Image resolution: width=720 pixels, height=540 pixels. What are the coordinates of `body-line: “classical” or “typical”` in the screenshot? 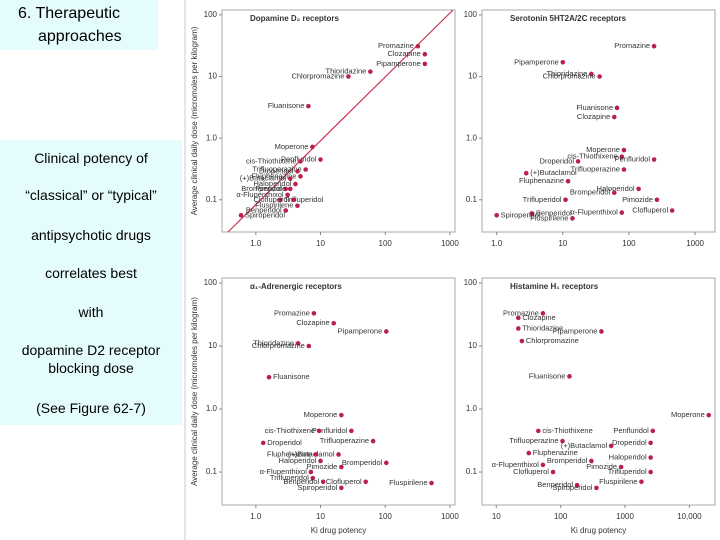 It's located at (91, 195).